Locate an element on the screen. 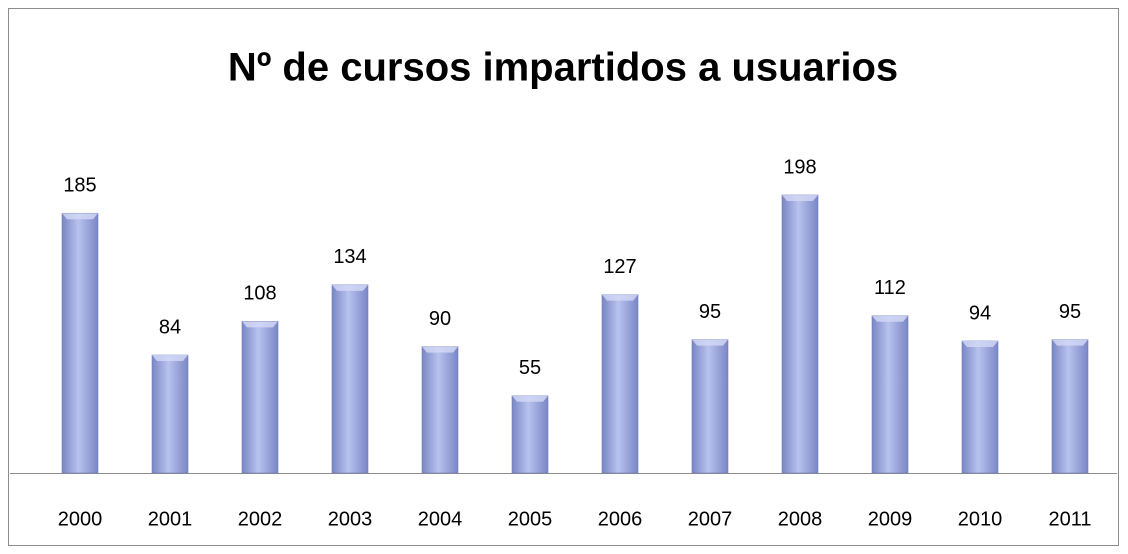 The width and height of the screenshot is (1128, 554). x-tick-label: 2000 is located at coordinates (80, 519).